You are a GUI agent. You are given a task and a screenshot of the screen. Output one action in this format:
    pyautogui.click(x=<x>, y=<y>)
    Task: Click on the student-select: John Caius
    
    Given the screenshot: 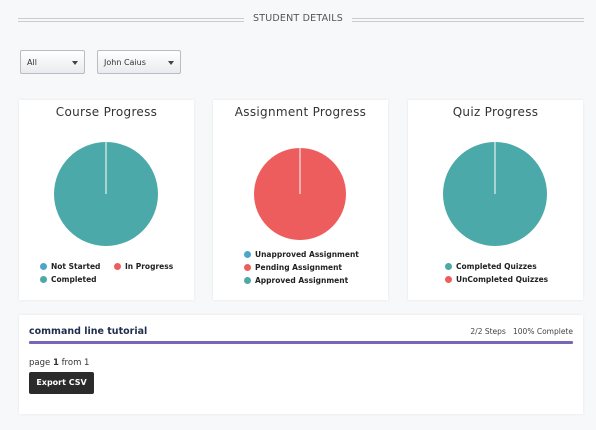 What is the action you would take?
    pyautogui.click(x=139, y=62)
    